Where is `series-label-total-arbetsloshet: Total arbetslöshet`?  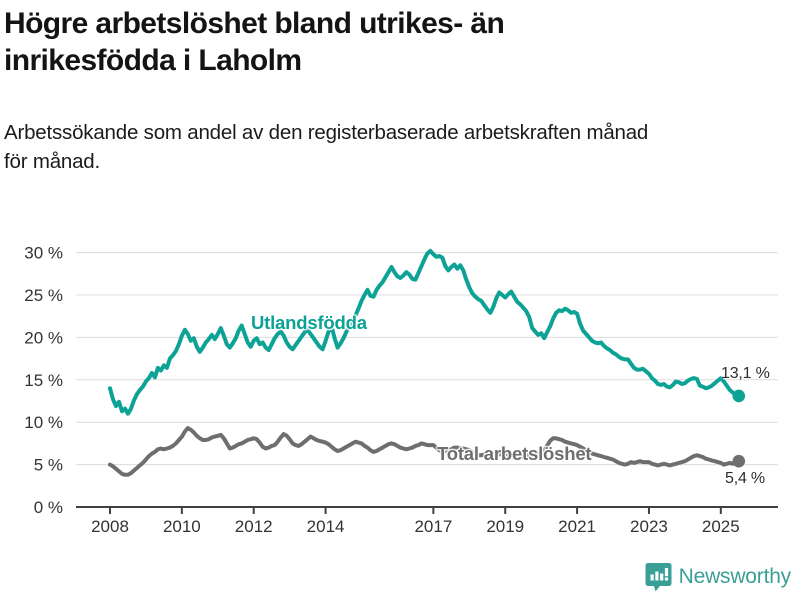 series-label-total-arbetsloshet: Total arbetslöshet is located at coordinates (514, 453).